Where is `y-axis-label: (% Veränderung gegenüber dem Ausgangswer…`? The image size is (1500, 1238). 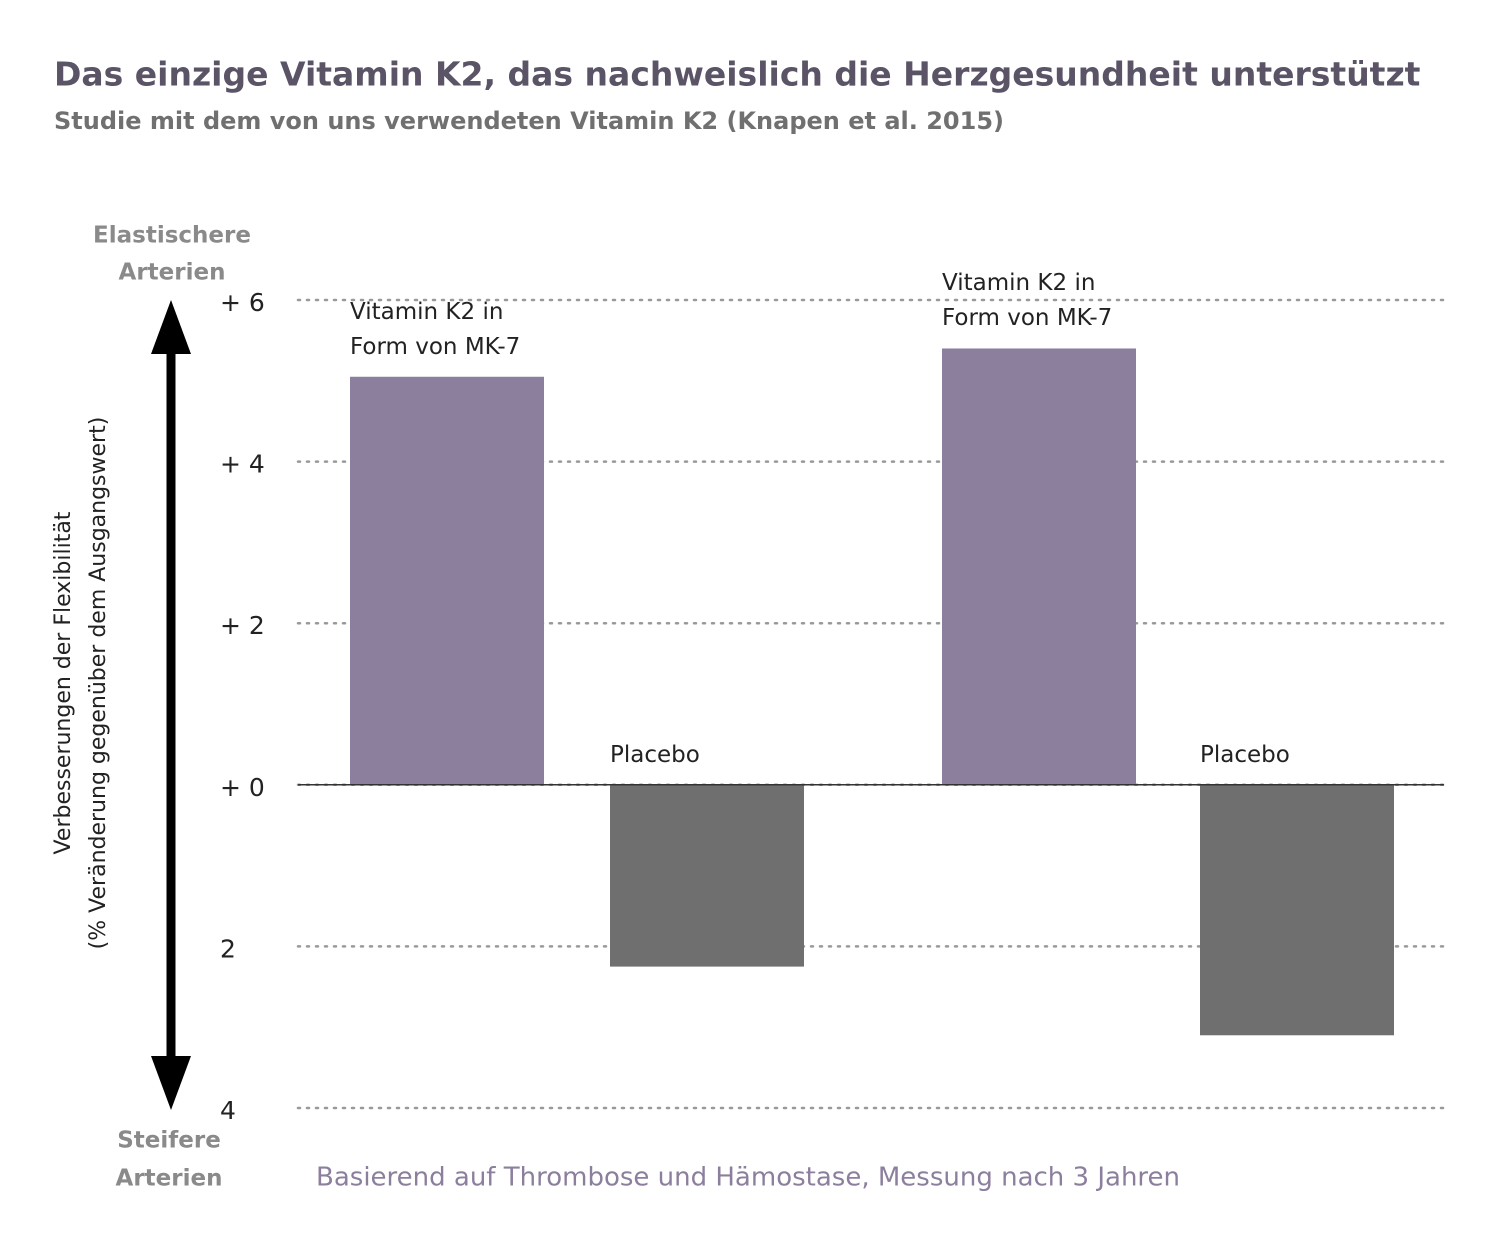
y-axis-label: (% Veränderung gegenüber dem Ausgangswer… is located at coordinates (98, 683).